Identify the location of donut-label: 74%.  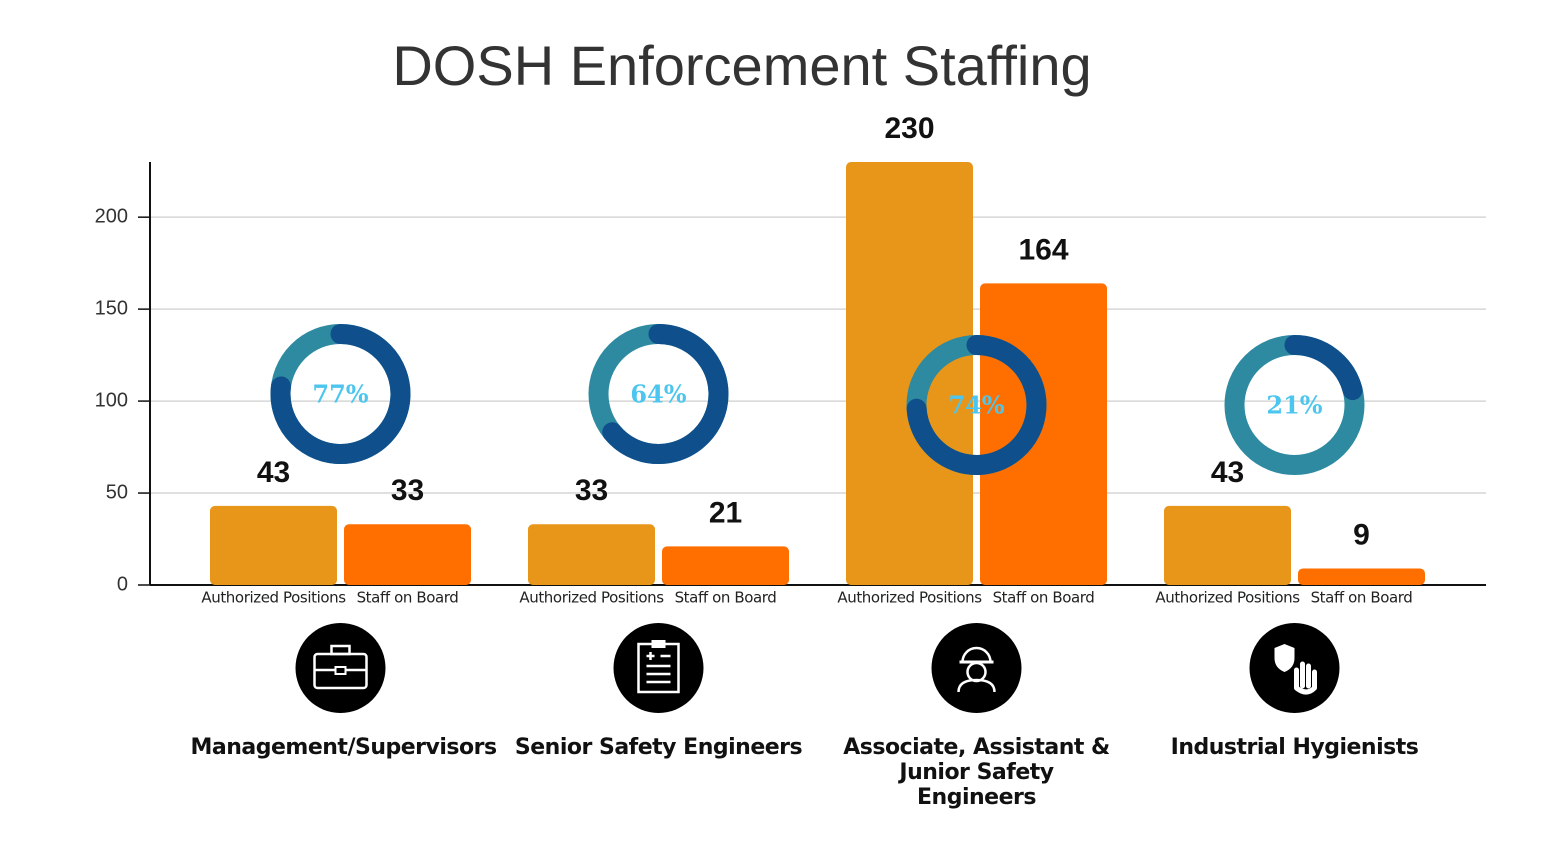
(976, 405).